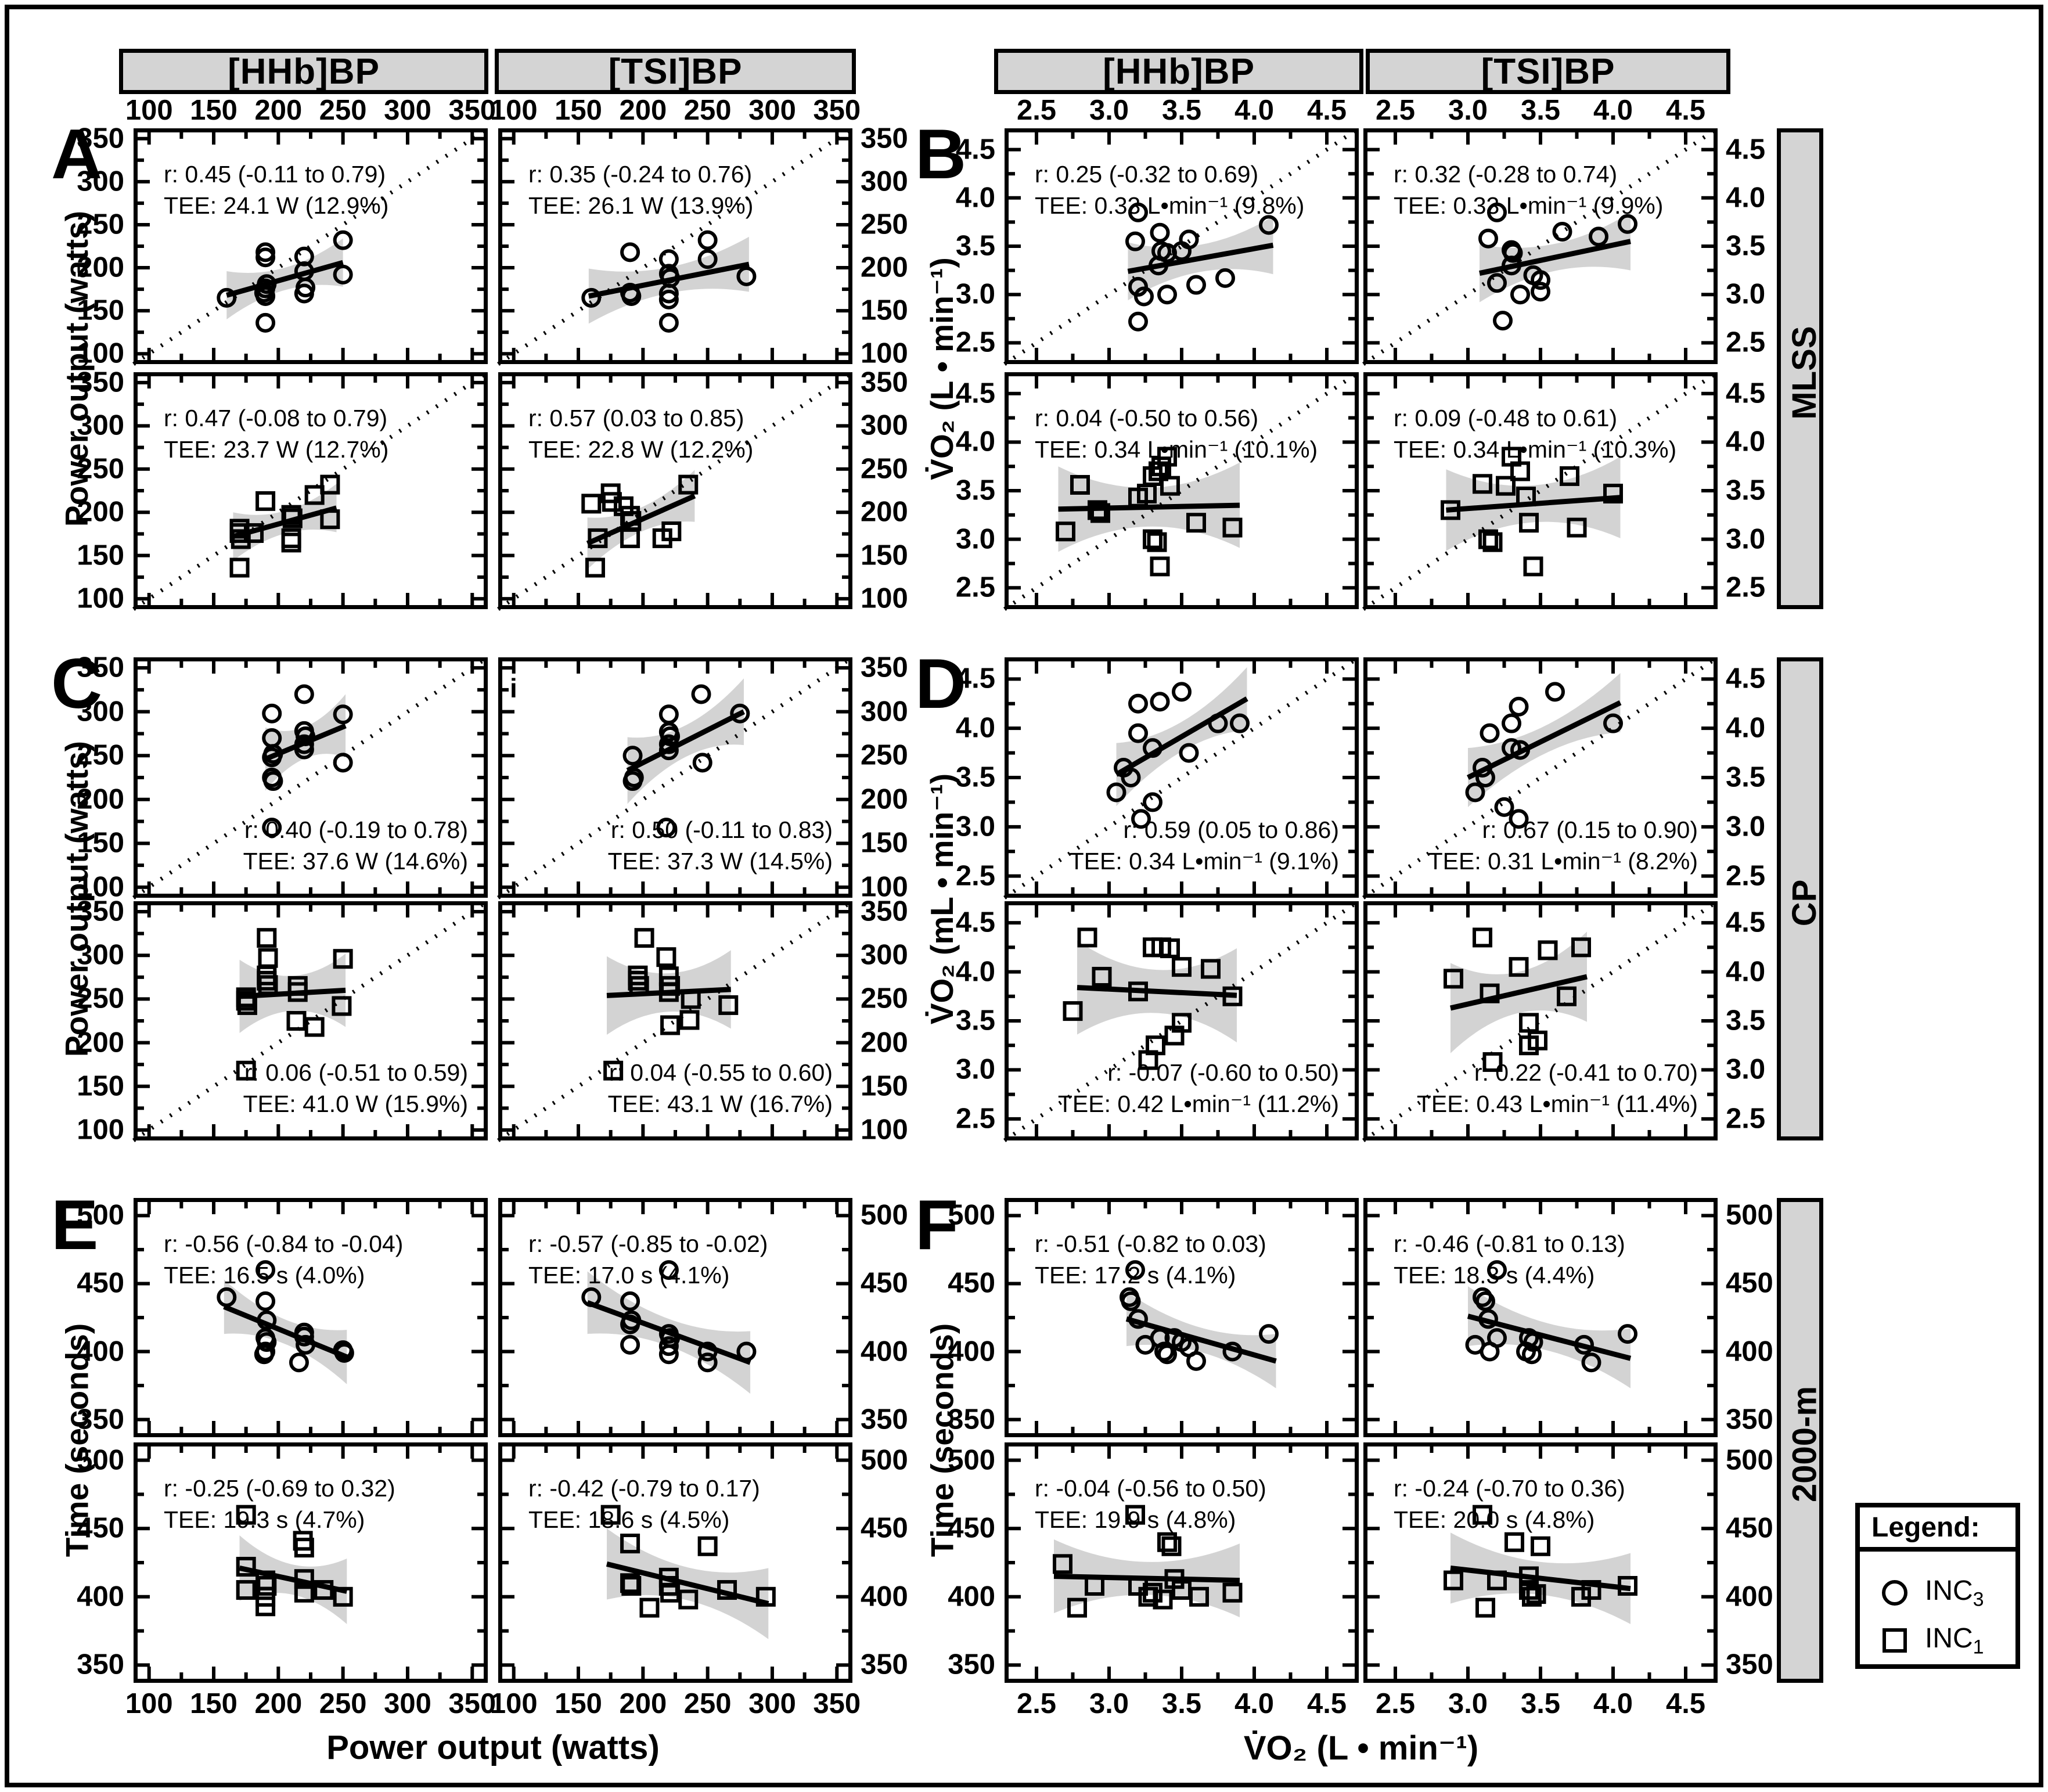  What do you see at coordinates (1563, 861) in the screenshot?
I see `tee-value: TEE: 0.31 L•min⁻¹ (8.2%)` at bounding box center [1563, 861].